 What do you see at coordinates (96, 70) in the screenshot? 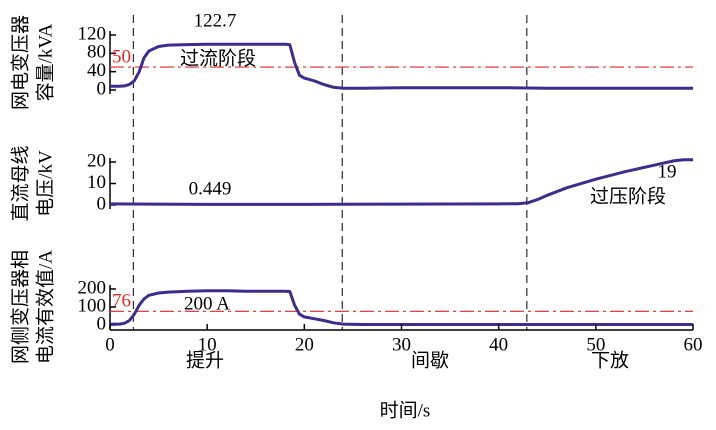
I see `y-tick-label: 40` at bounding box center [96, 70].